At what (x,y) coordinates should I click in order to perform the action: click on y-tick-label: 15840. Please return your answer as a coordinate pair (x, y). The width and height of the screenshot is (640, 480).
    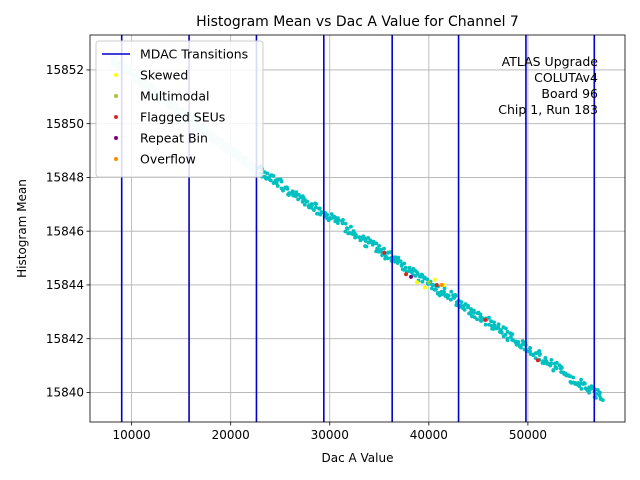
    Looking at the image, I should click on (65, 393).